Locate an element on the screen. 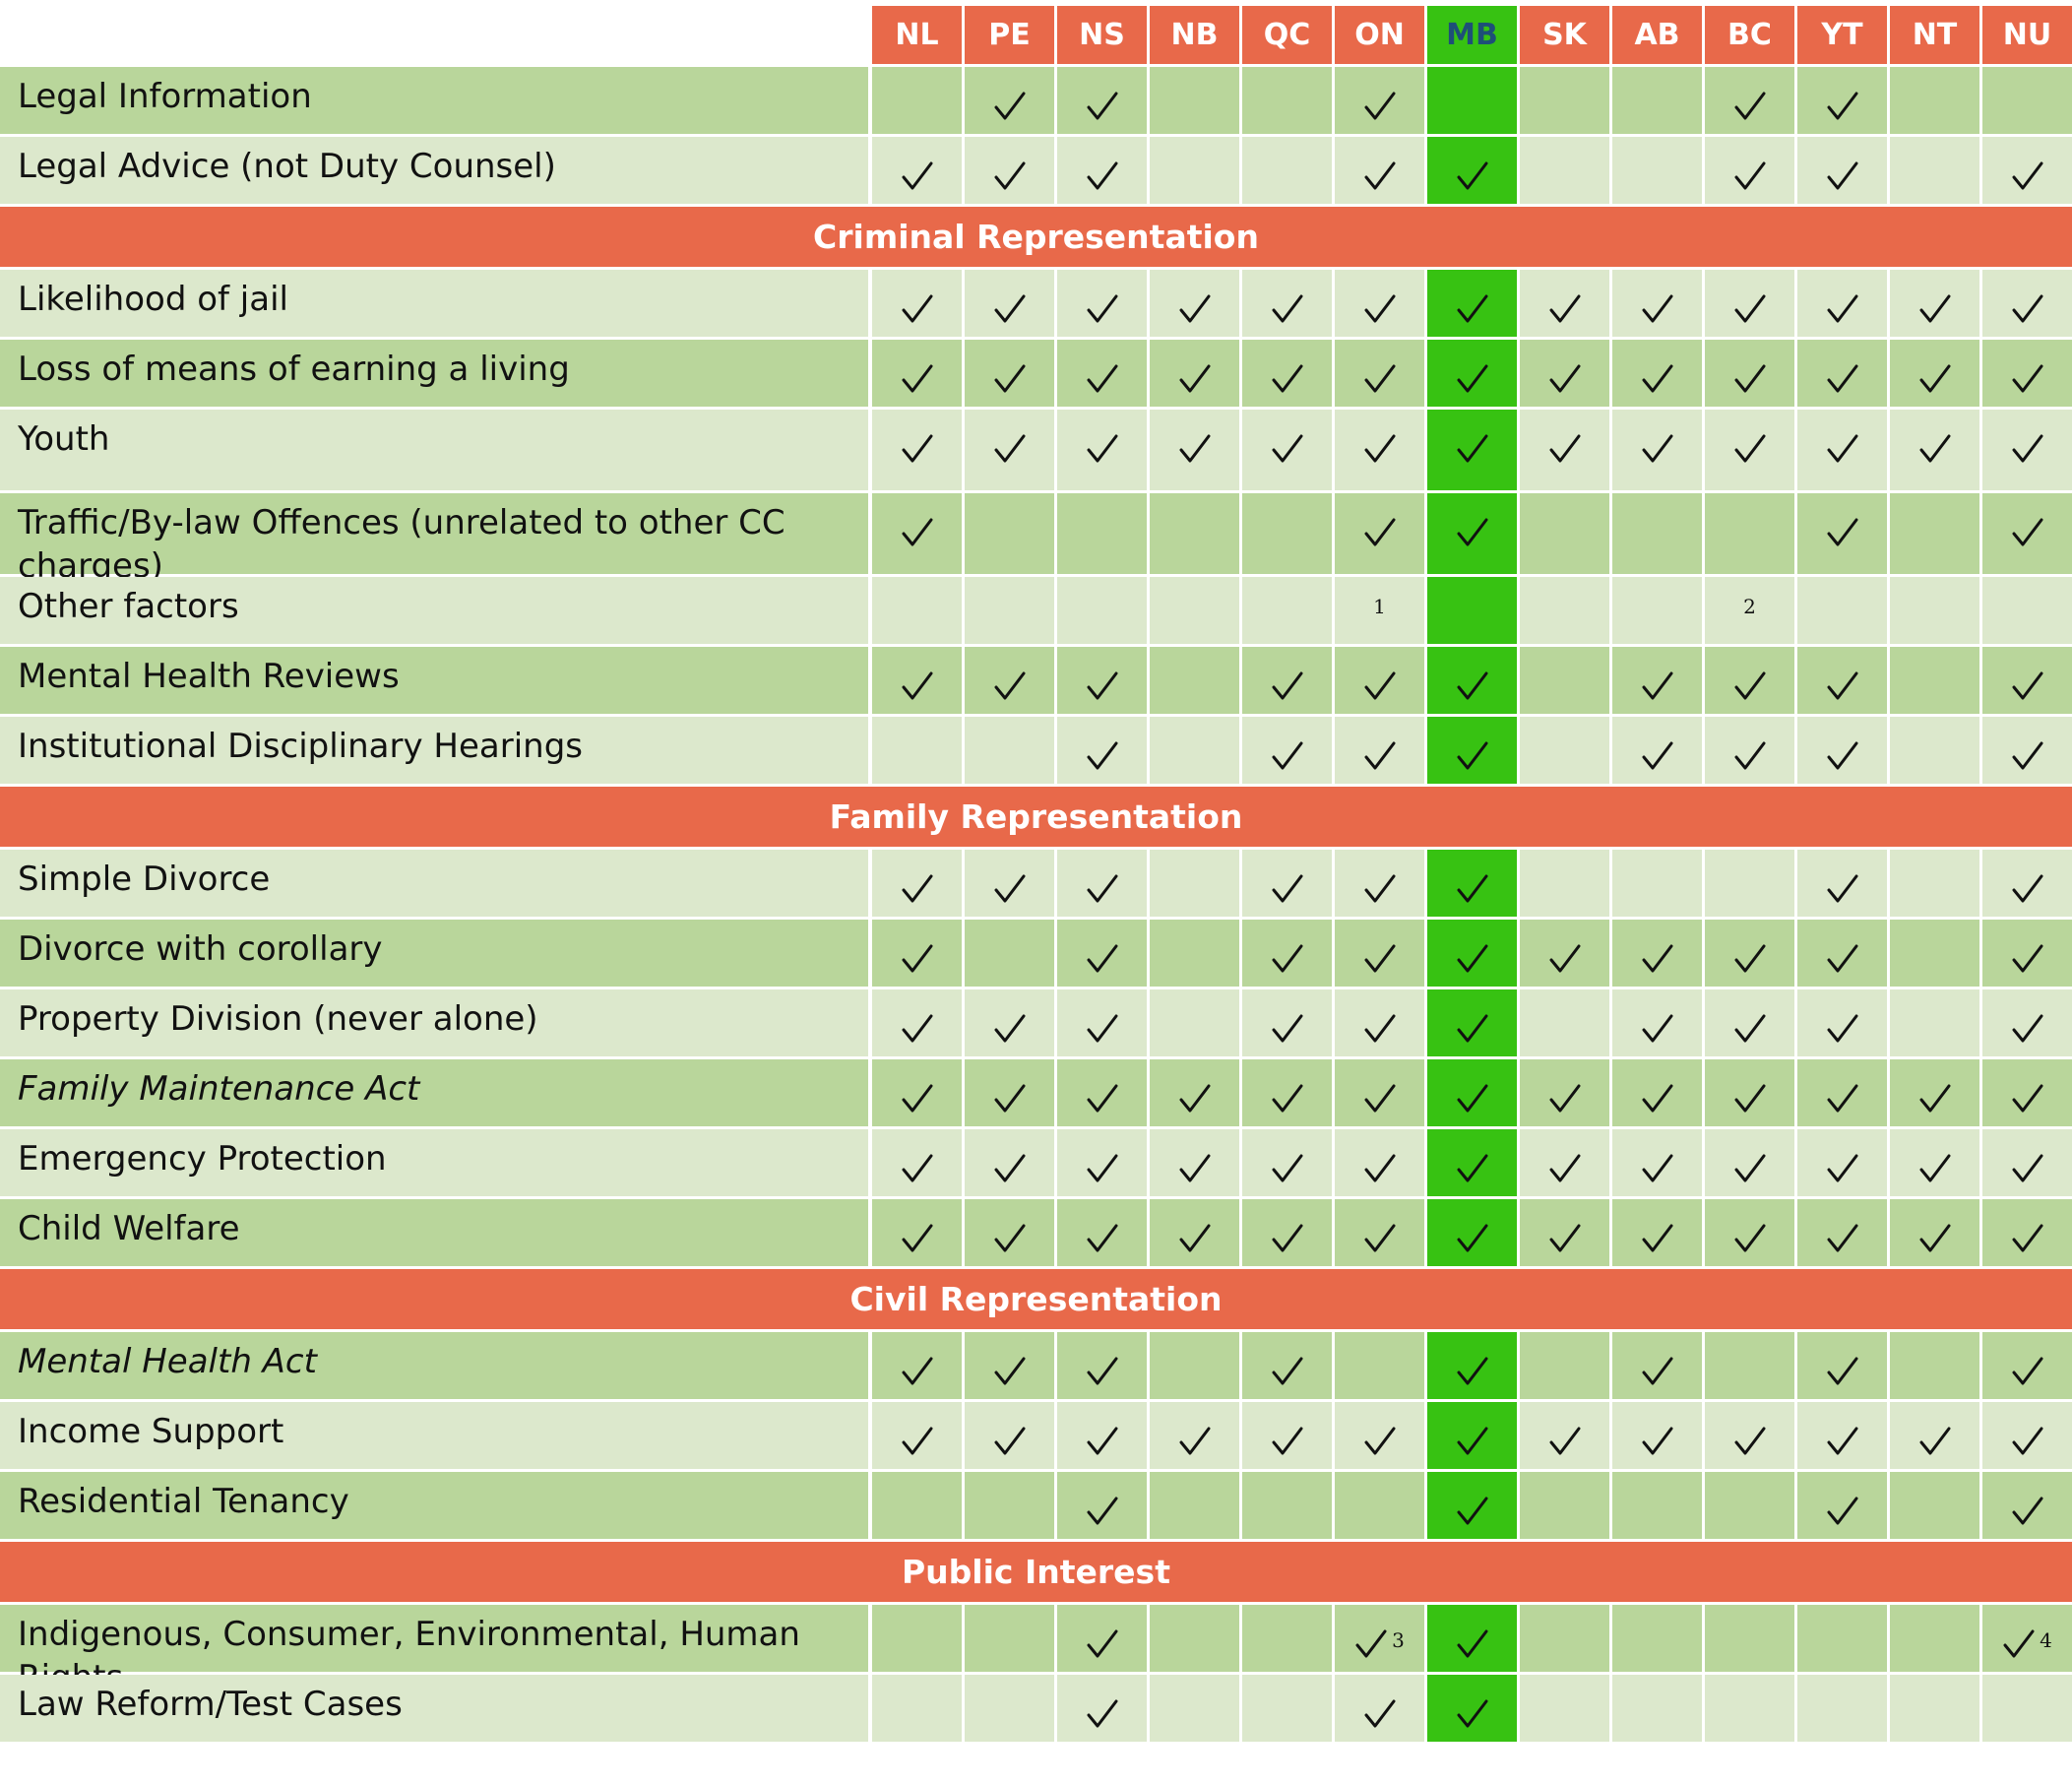 The width and height of the screenshot is (2072, 1785). row-label: Law Reform/Test Cases is located at coordinates (434, 1708).